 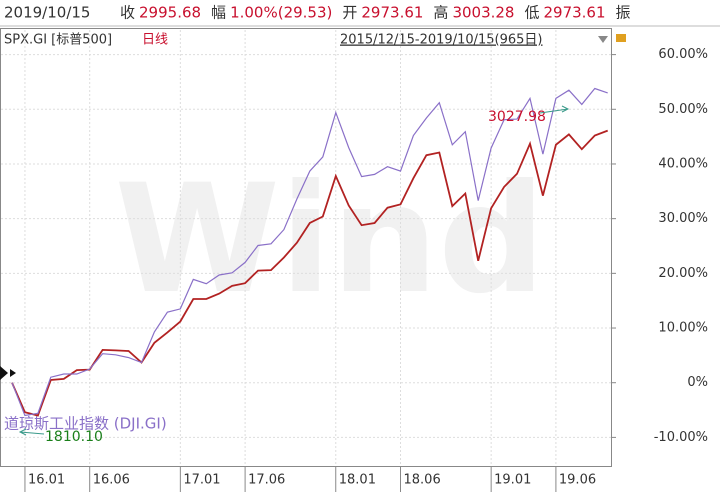 What do you see at coordinates (683, 328) in the screenshot?
I see `y-tick-label: 10.00%` at bounding box center [683, 328].